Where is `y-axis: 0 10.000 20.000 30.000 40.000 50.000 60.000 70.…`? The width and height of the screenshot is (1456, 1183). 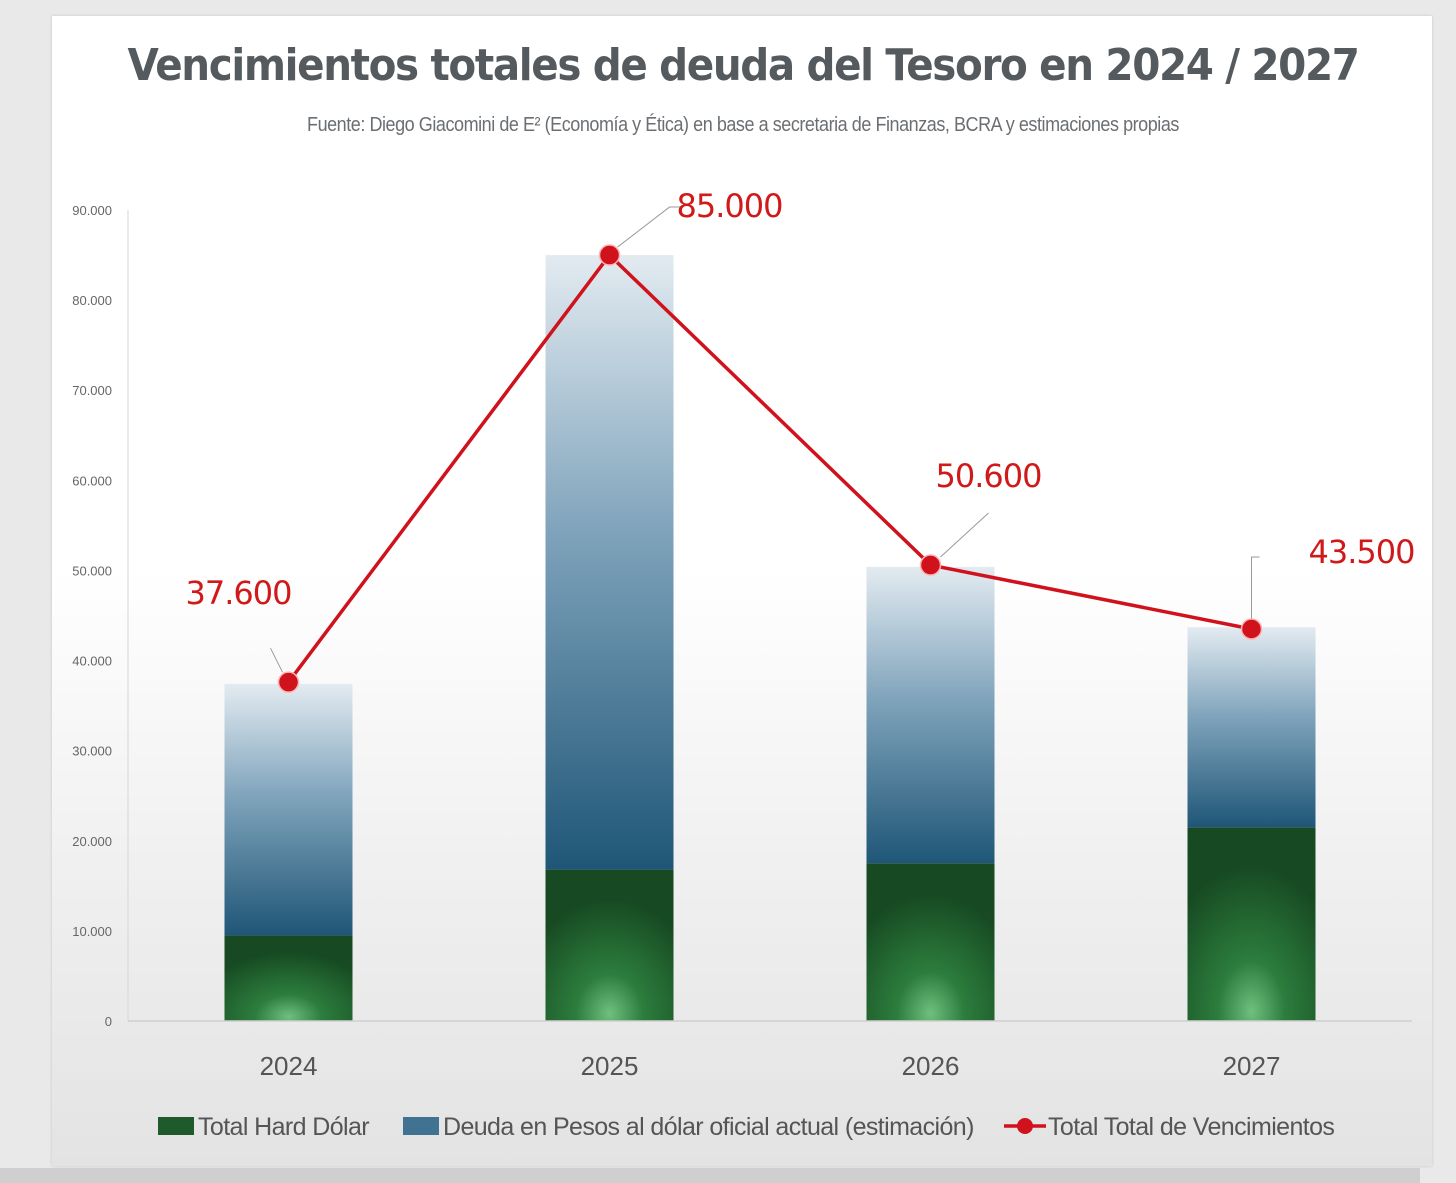 y-axis: 0 10.000 20.000 30.000 40.000 50.000 60.000 70.… is located at coordinates (100, 616).